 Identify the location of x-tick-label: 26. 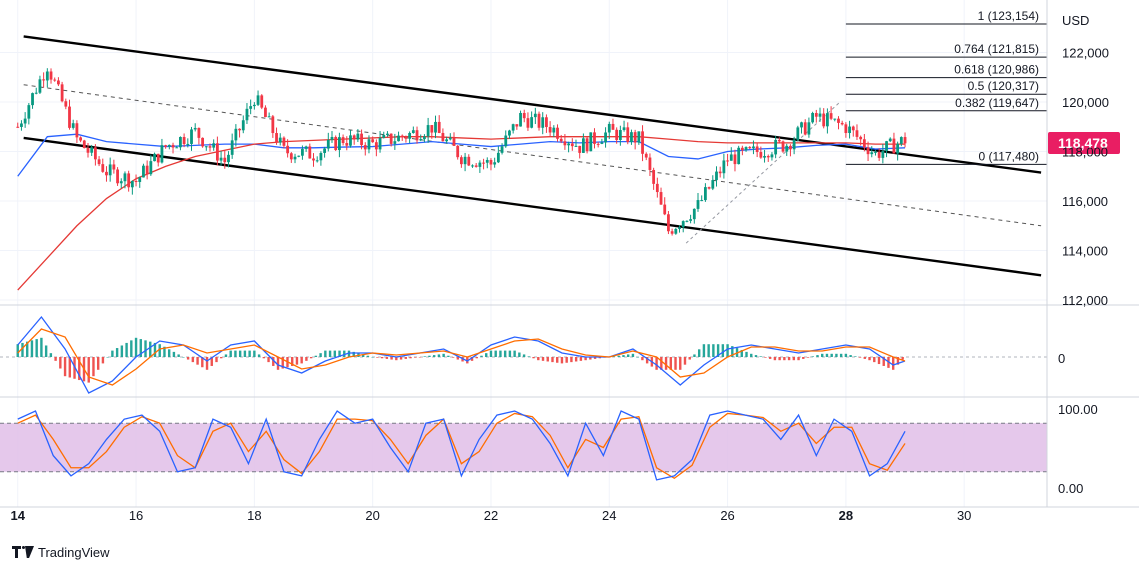
(727, 515).